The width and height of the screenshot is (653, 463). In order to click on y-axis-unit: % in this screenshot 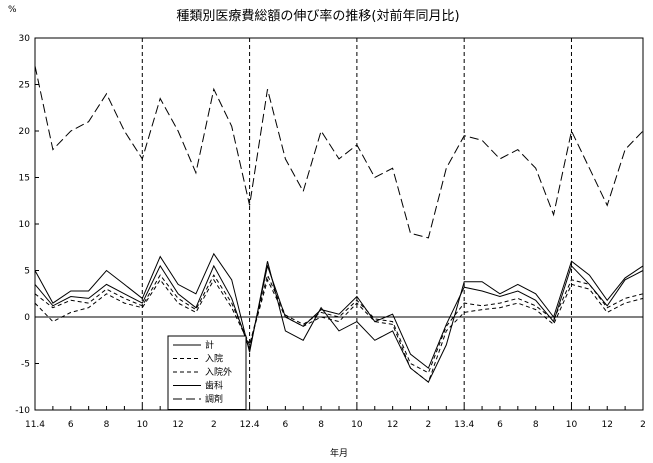, I will do `click(12, 10)`.